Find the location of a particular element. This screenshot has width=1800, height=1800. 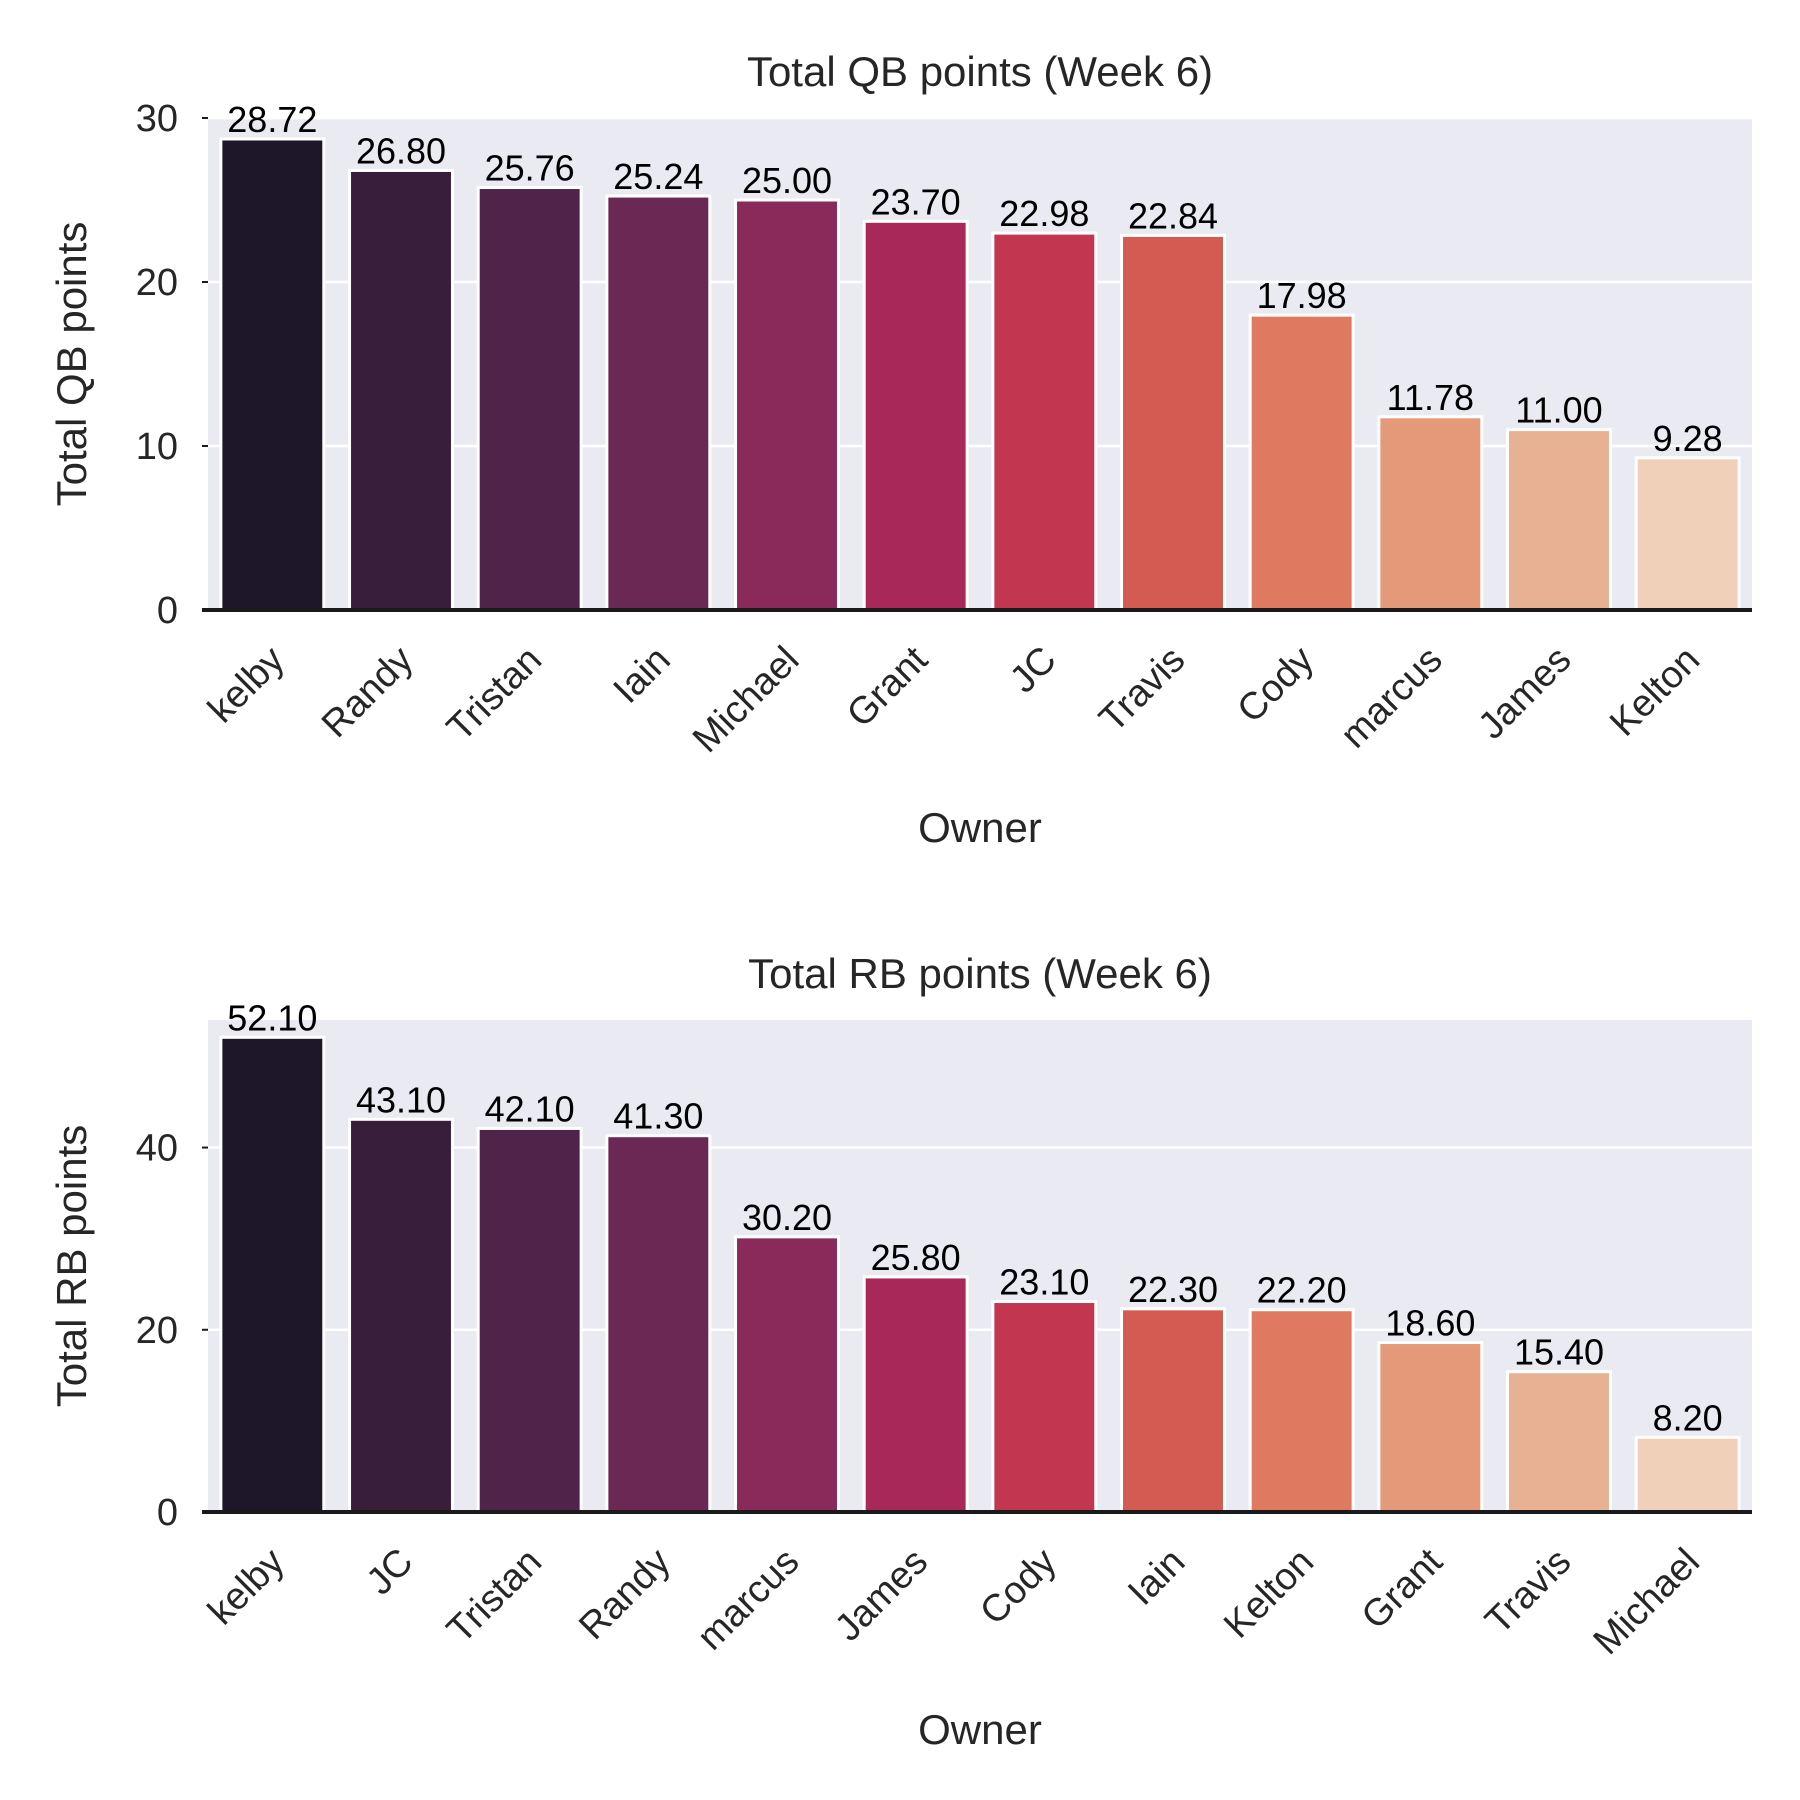

bar-value-label: 52.10 is located at coordinates (272, 1017).